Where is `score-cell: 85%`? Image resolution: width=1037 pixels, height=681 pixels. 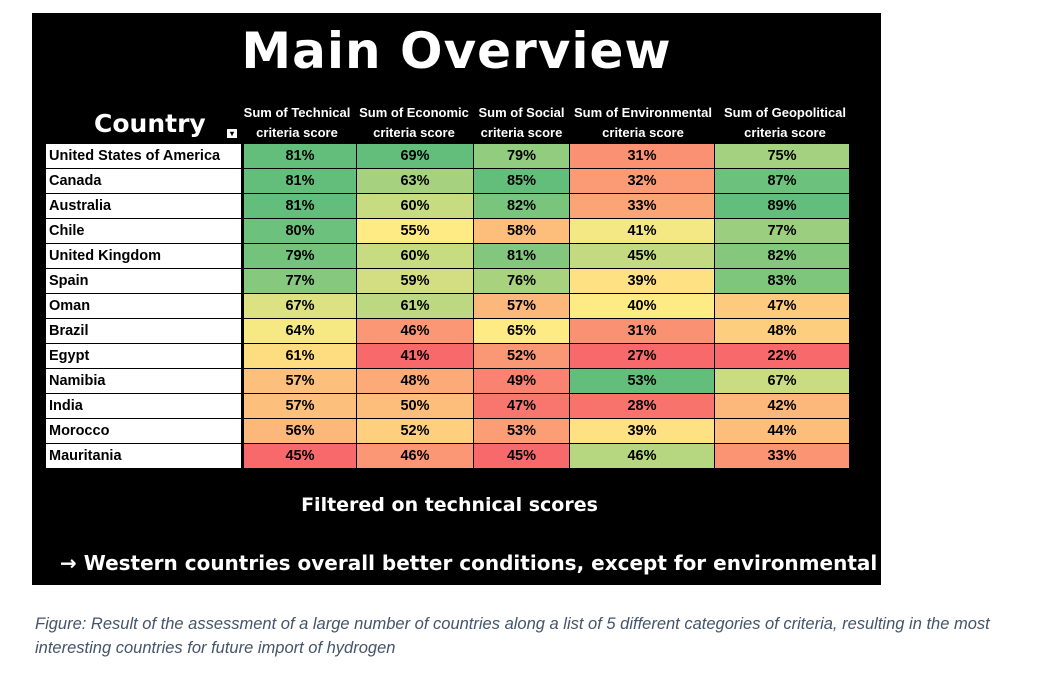 score-cell: 85% is located at coordinates (521, 181).